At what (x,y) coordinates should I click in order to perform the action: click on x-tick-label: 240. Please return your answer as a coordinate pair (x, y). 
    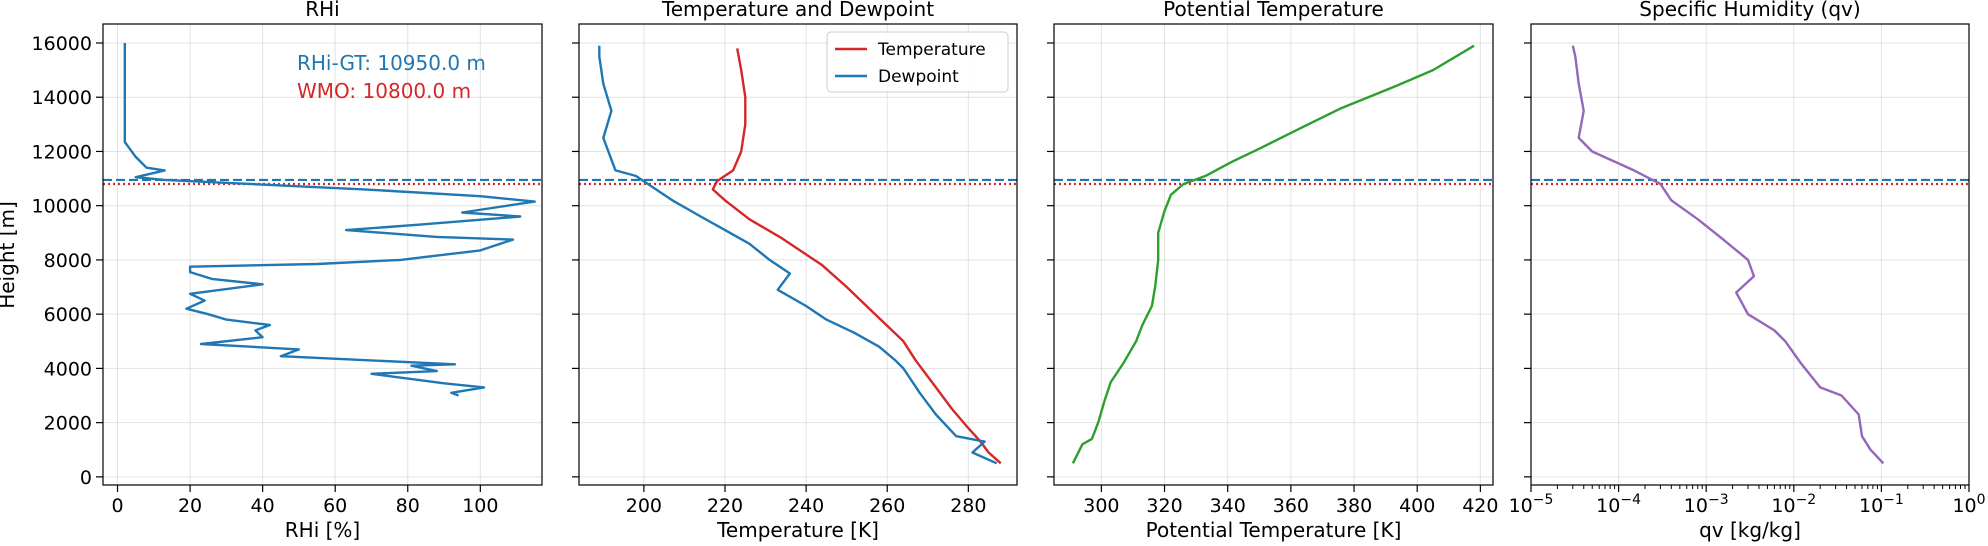
    Looking at the image, I should click on (806, 506).